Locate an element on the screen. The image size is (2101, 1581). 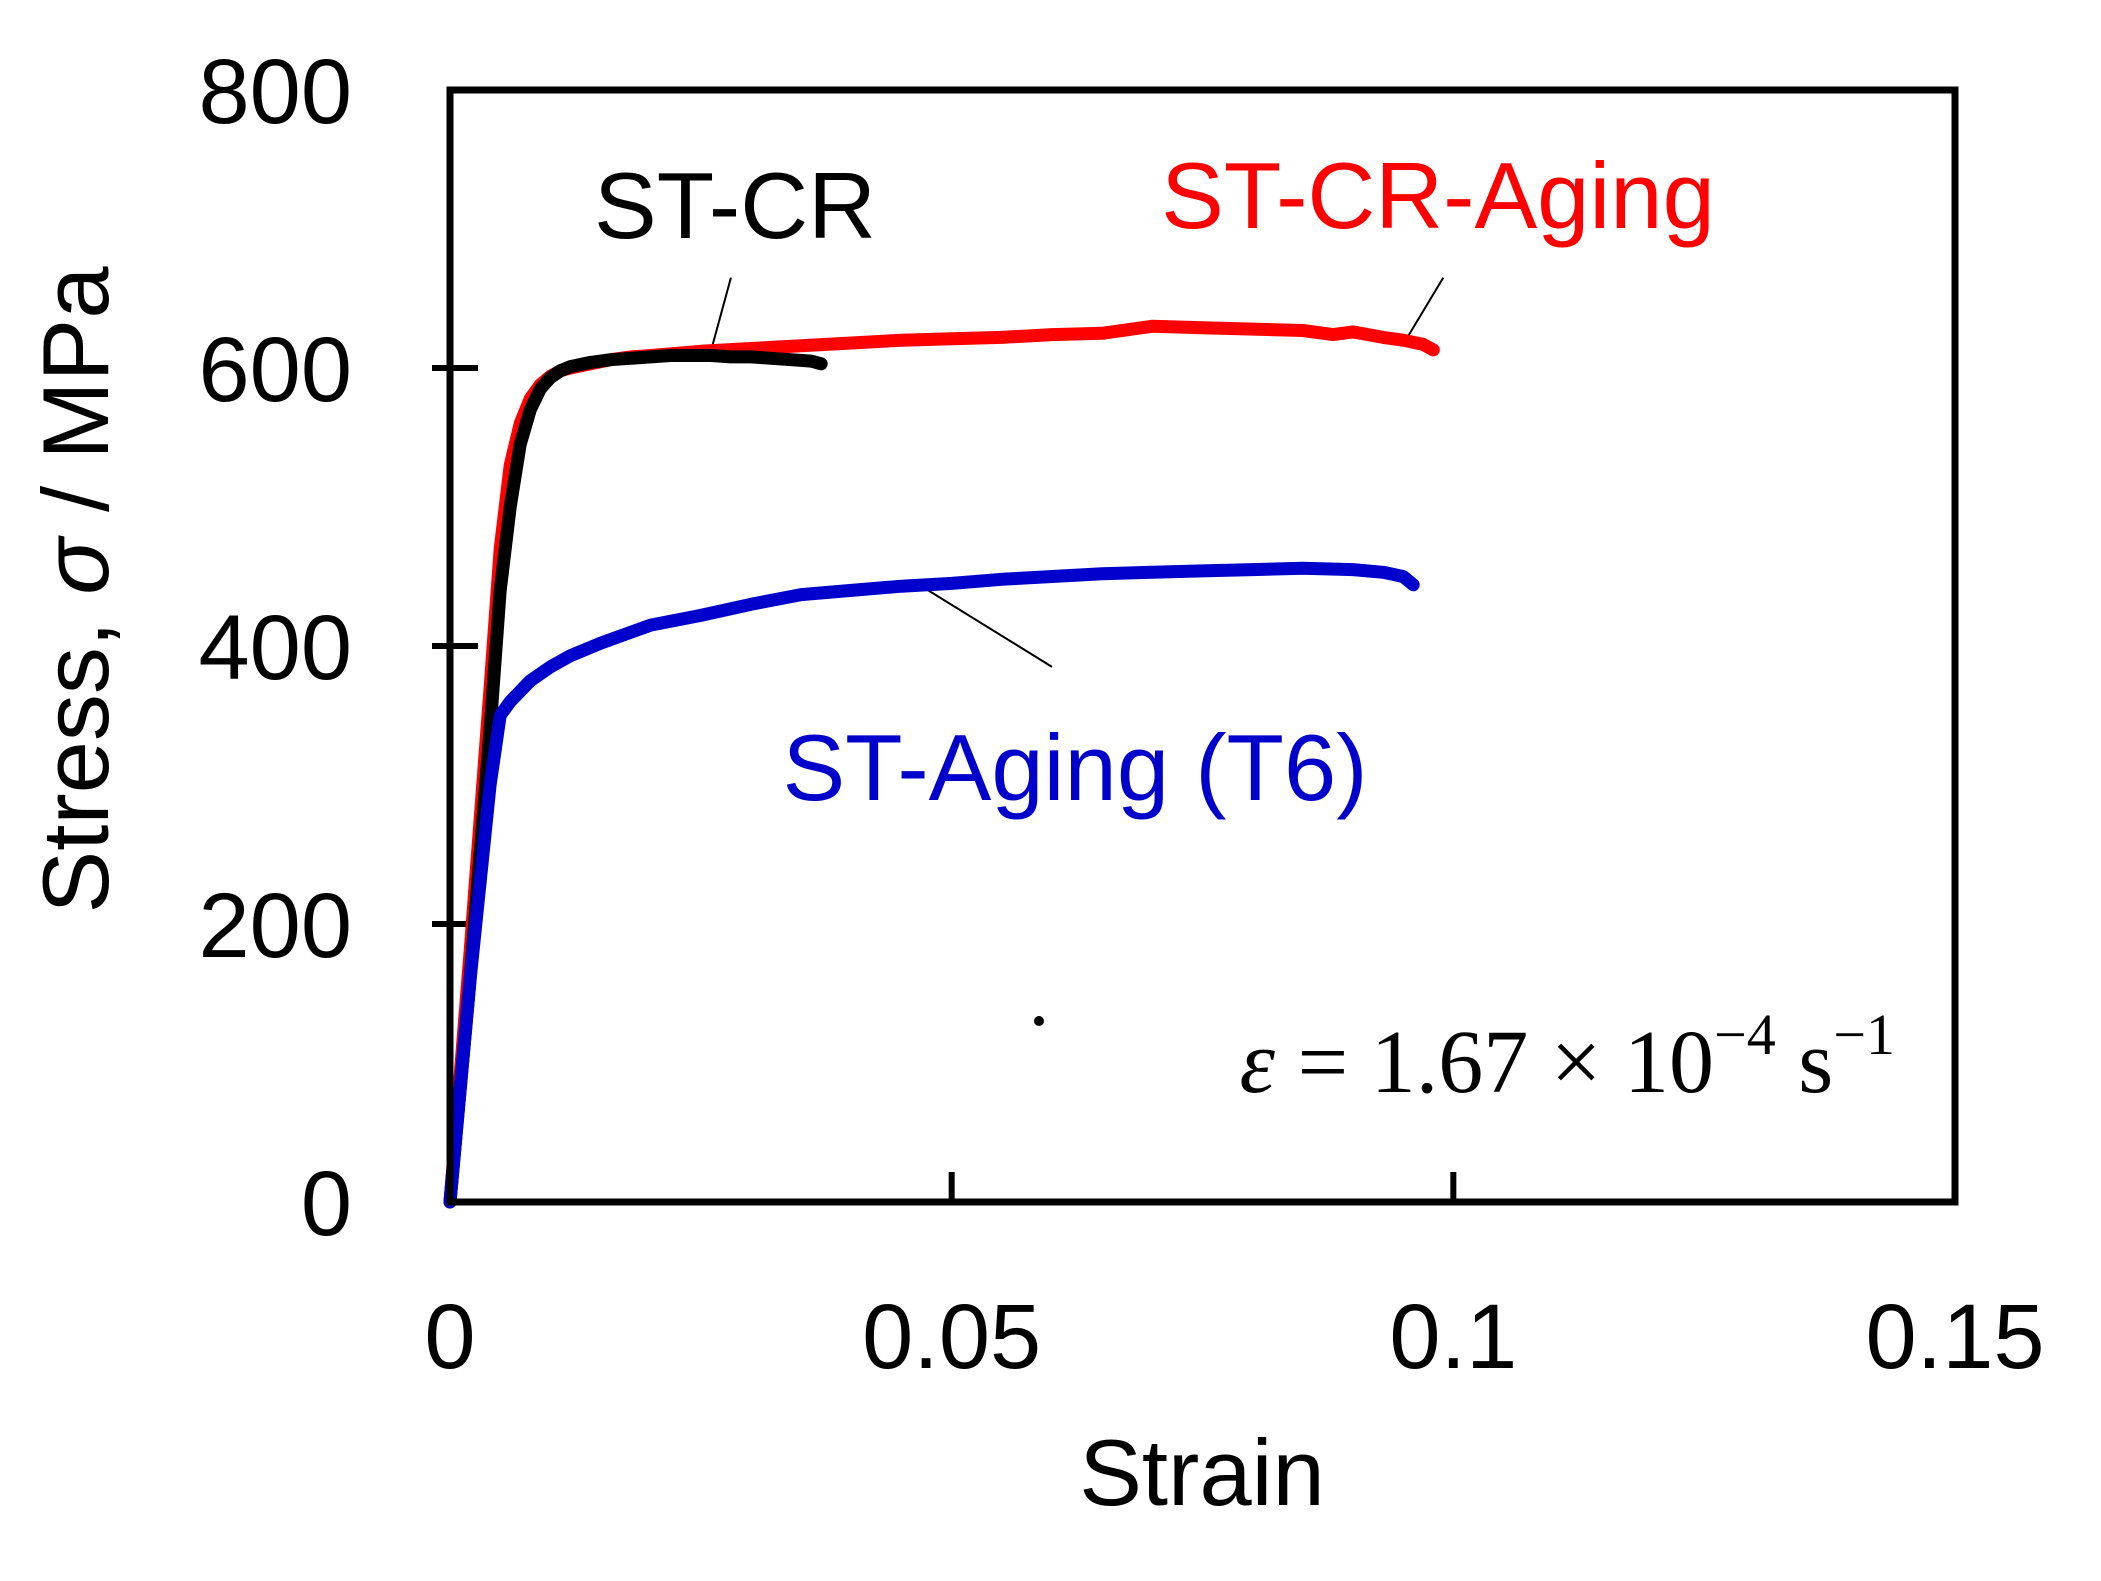
series-label: ST-CR-Aging is located at coordinates (1438, 195).